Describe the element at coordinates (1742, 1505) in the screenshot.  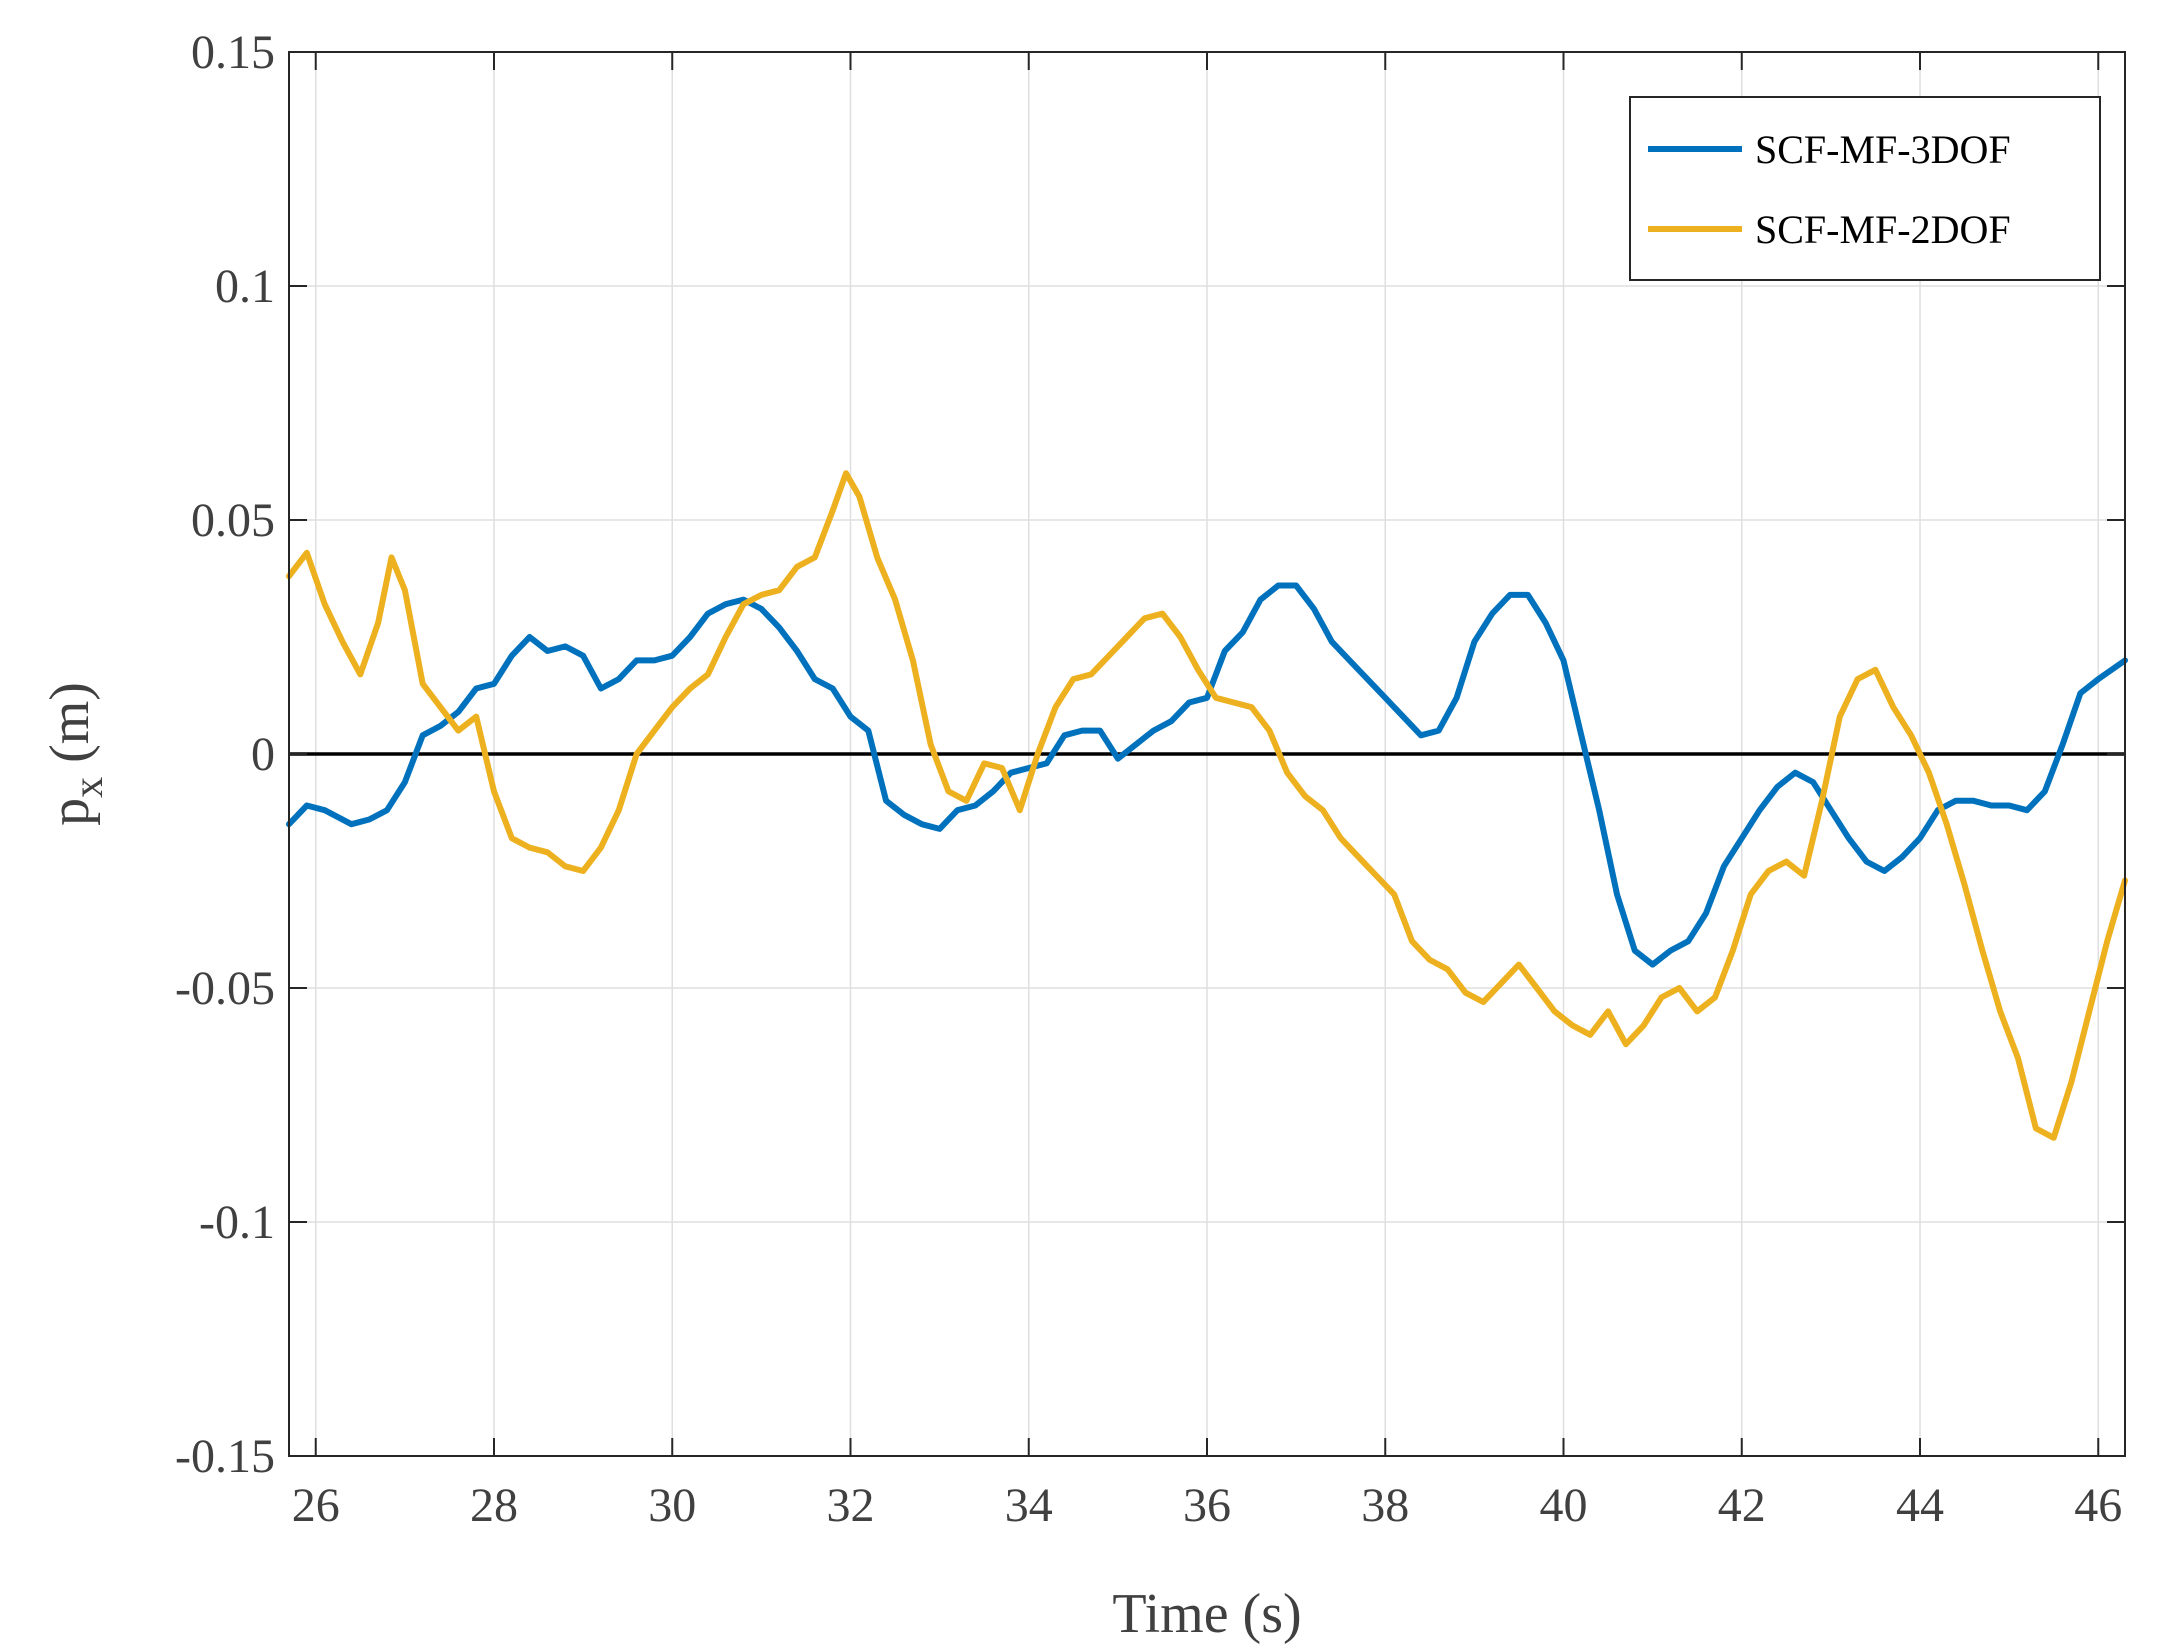
I see `x-tick-label: 42` at that location.